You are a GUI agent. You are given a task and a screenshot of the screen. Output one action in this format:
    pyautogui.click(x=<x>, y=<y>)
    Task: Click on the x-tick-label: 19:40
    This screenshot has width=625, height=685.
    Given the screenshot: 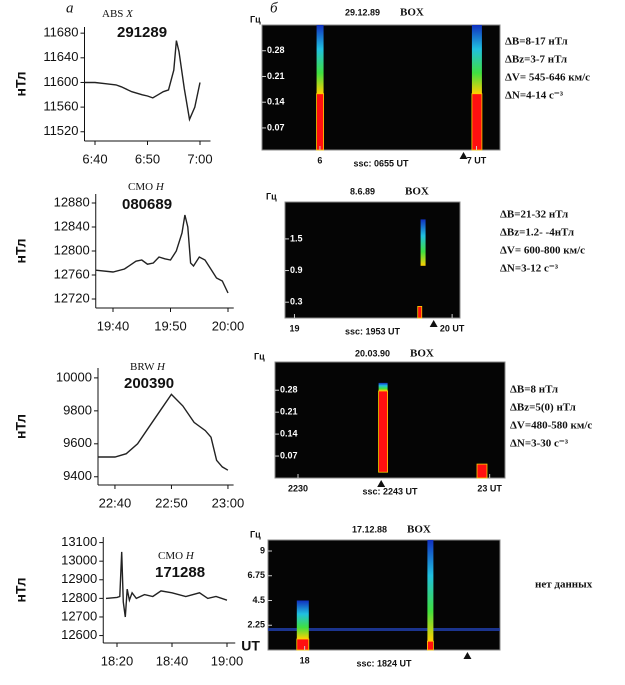 What is the action you would take?
    pyautogui.click(x=113, y=325)
    